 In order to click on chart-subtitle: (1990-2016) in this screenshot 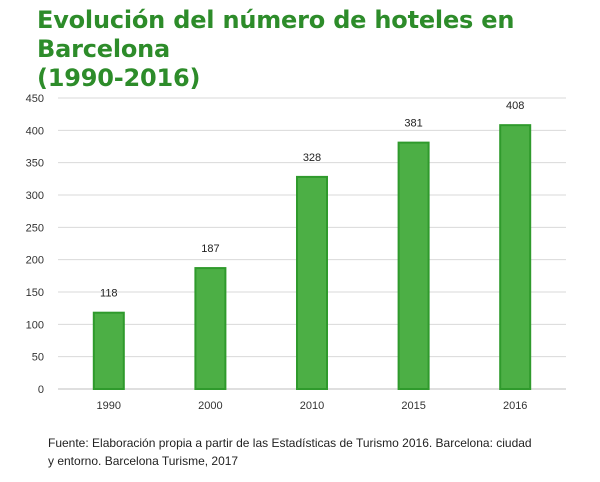, I will do `click(119, 78)`.